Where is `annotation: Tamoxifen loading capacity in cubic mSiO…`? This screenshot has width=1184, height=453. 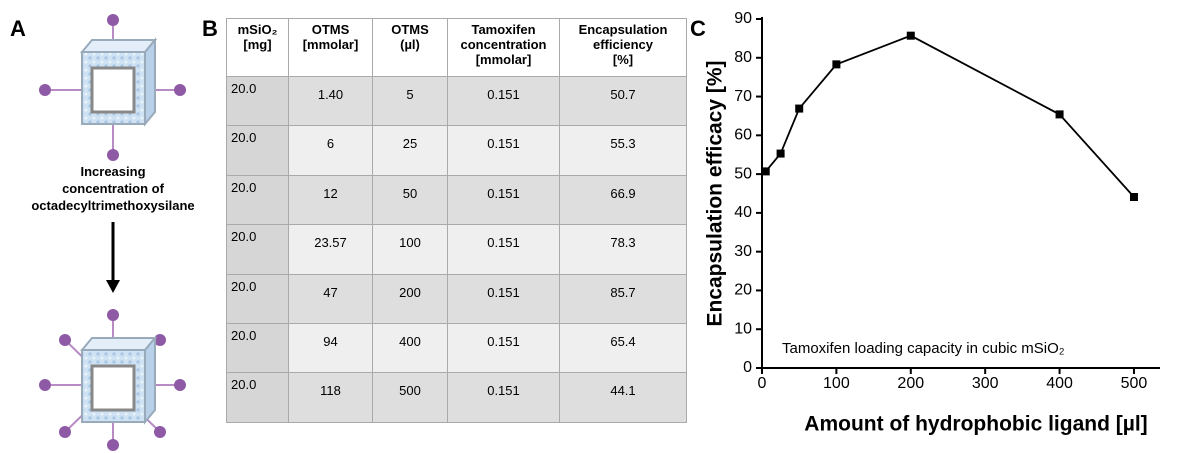 annotation: Tamoxifen loading capacity in cubic mSiO… is located at coordinates (923, 348).